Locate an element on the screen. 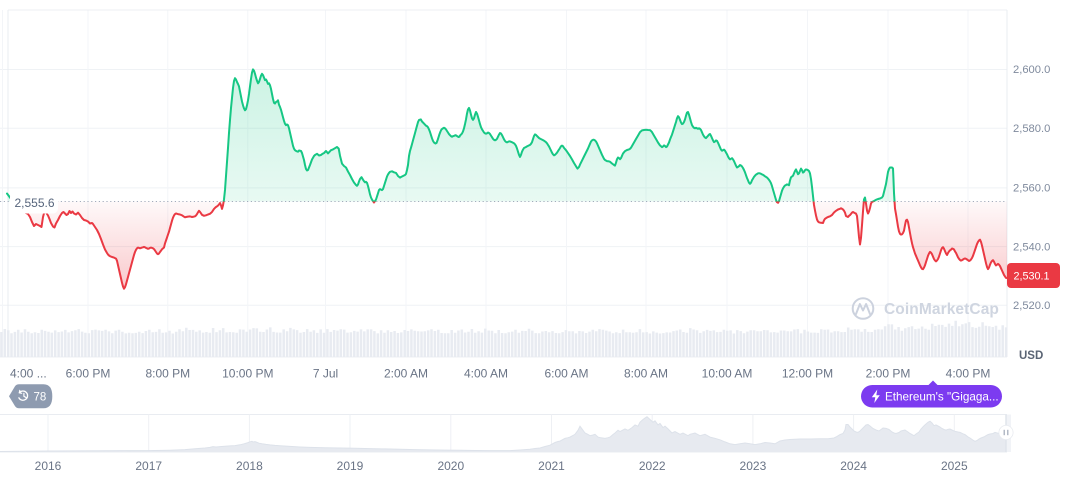  svg-text: 6:00 PM is located at coordinates (88, 374).